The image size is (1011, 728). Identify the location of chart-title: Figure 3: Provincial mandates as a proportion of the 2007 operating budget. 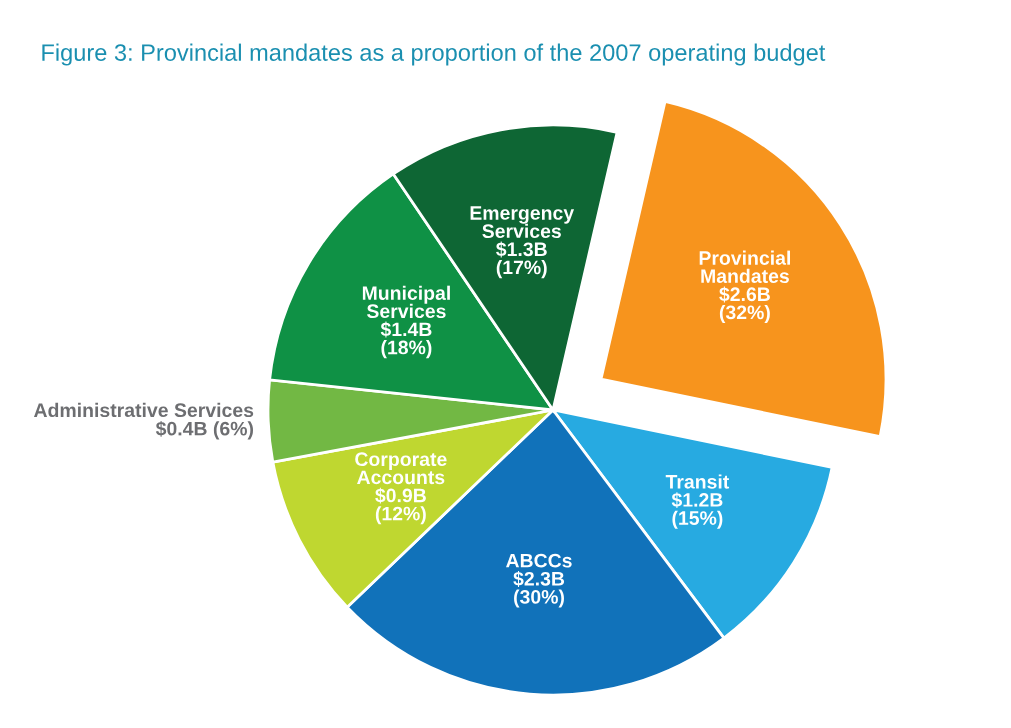
(434, 54).